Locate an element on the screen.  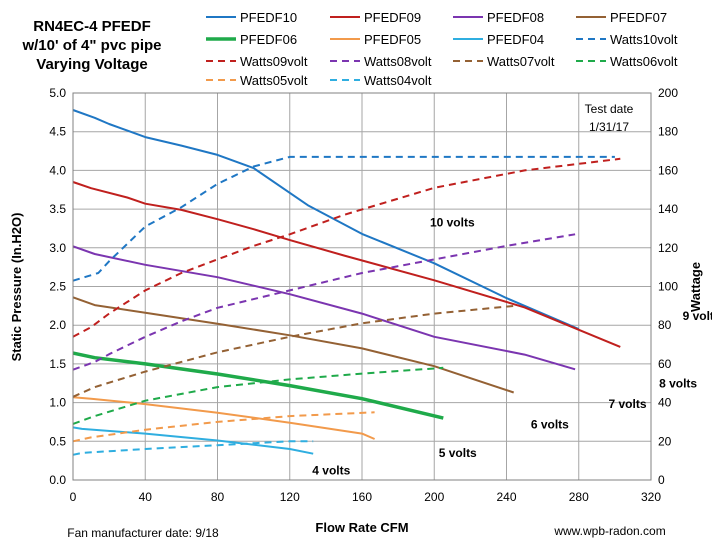
series-line-watts06volt is located at coordinates (258, 395).